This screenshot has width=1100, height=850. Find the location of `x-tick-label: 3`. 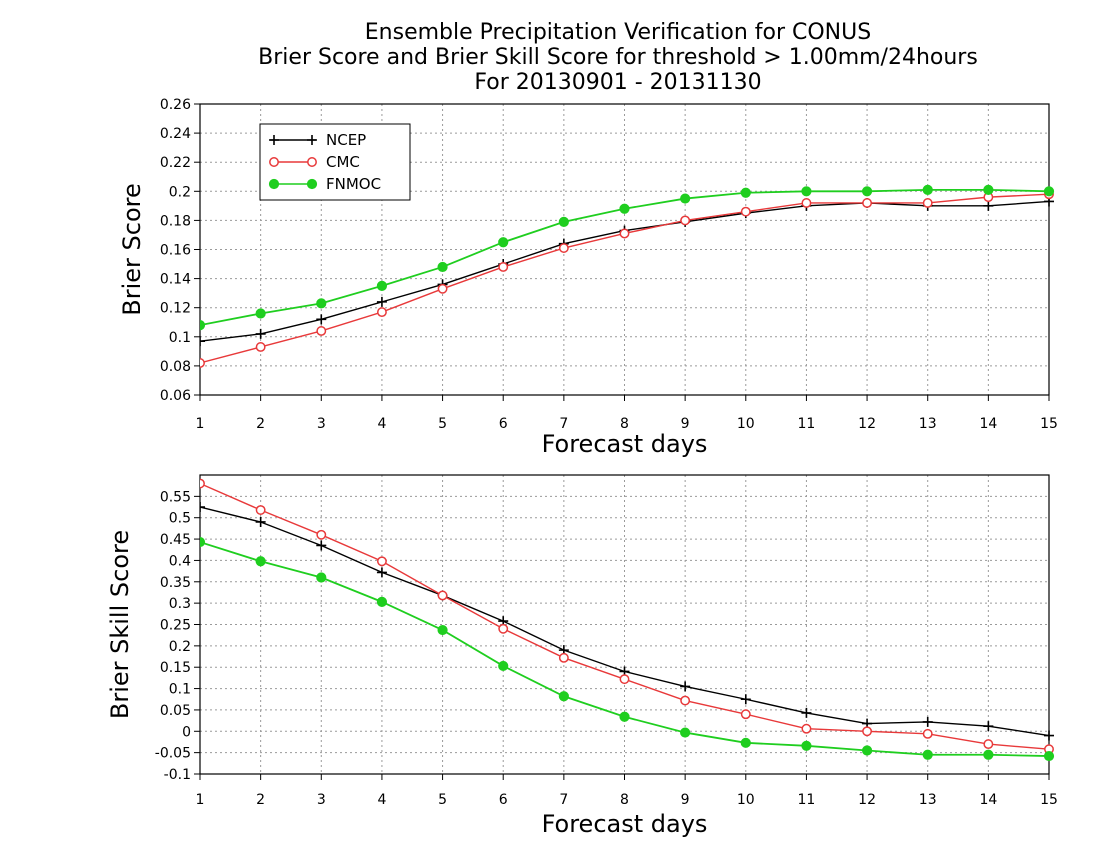

x-tick-label: 3 is located at coordinates (321, 800).